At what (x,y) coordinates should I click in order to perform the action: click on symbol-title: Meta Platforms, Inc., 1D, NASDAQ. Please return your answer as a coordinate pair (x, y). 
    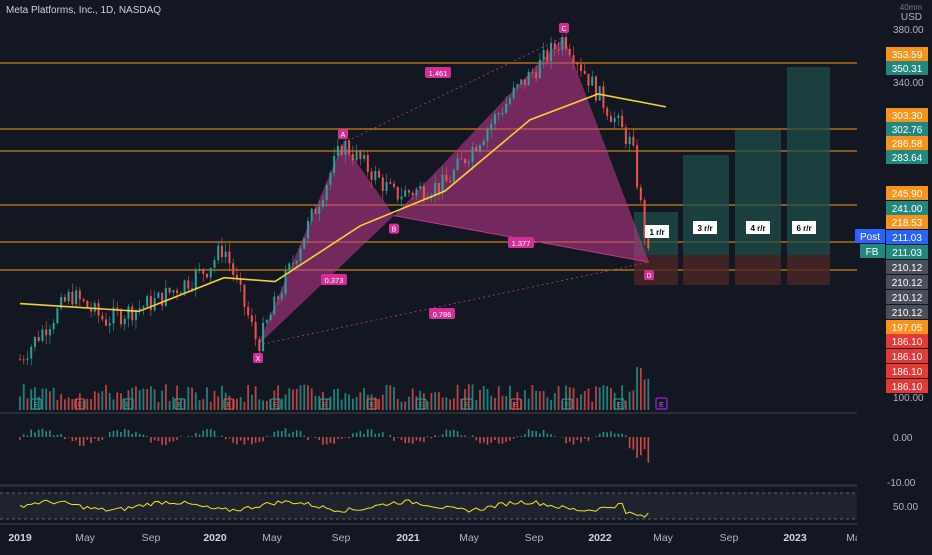
    Looking at the image, I should click on (83, 10).